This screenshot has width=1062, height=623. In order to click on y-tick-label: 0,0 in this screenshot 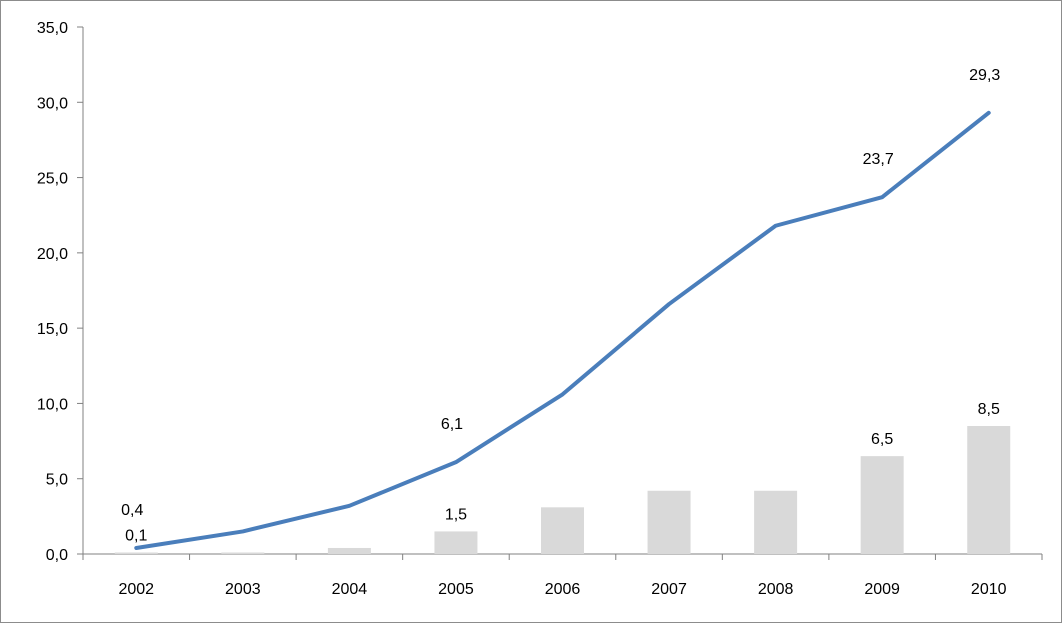, I will do `click(57, 555)`.